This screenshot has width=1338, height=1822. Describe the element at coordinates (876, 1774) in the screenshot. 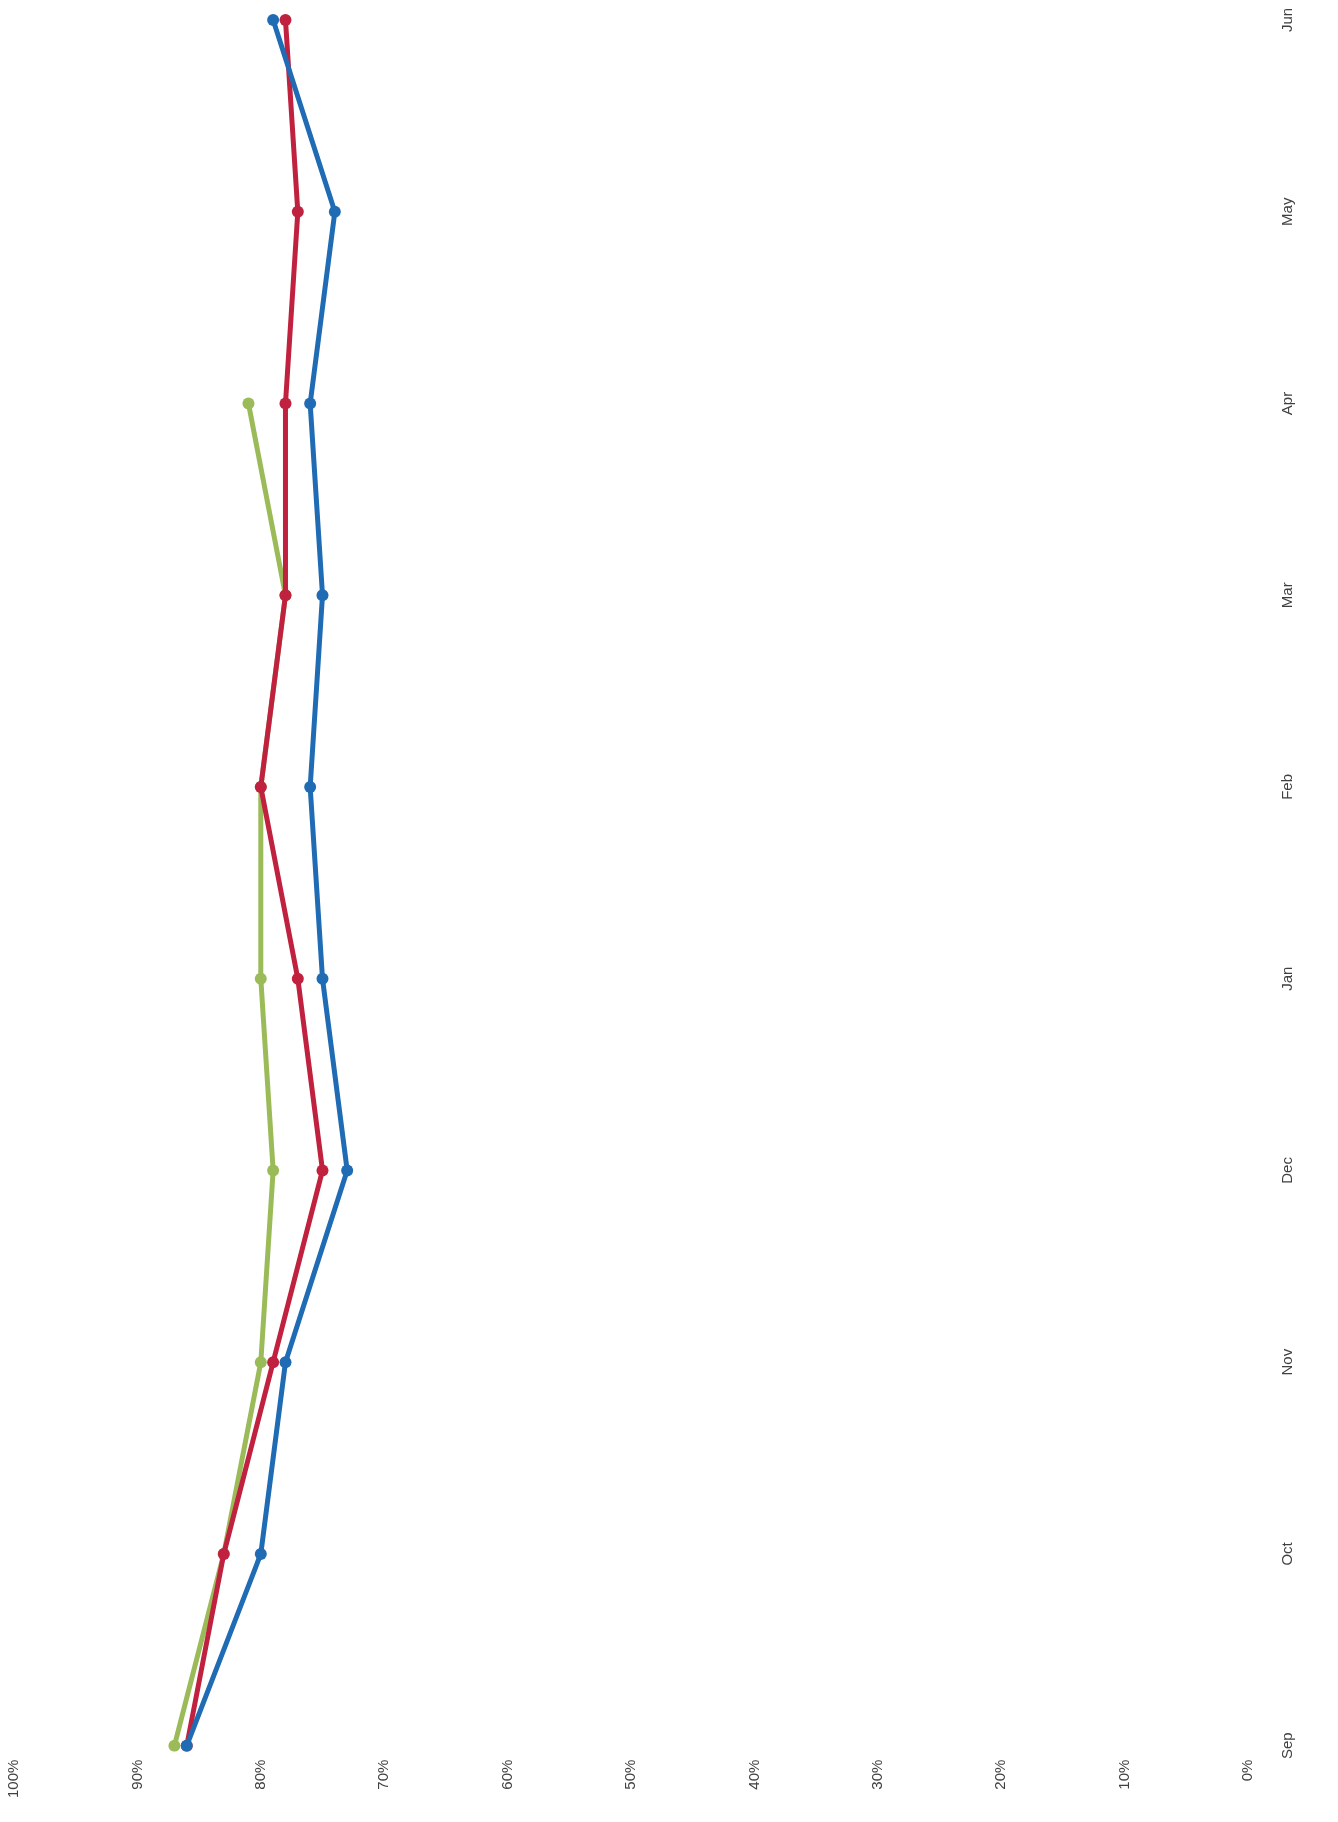

I see `x-tick-label: 30%` at that location.